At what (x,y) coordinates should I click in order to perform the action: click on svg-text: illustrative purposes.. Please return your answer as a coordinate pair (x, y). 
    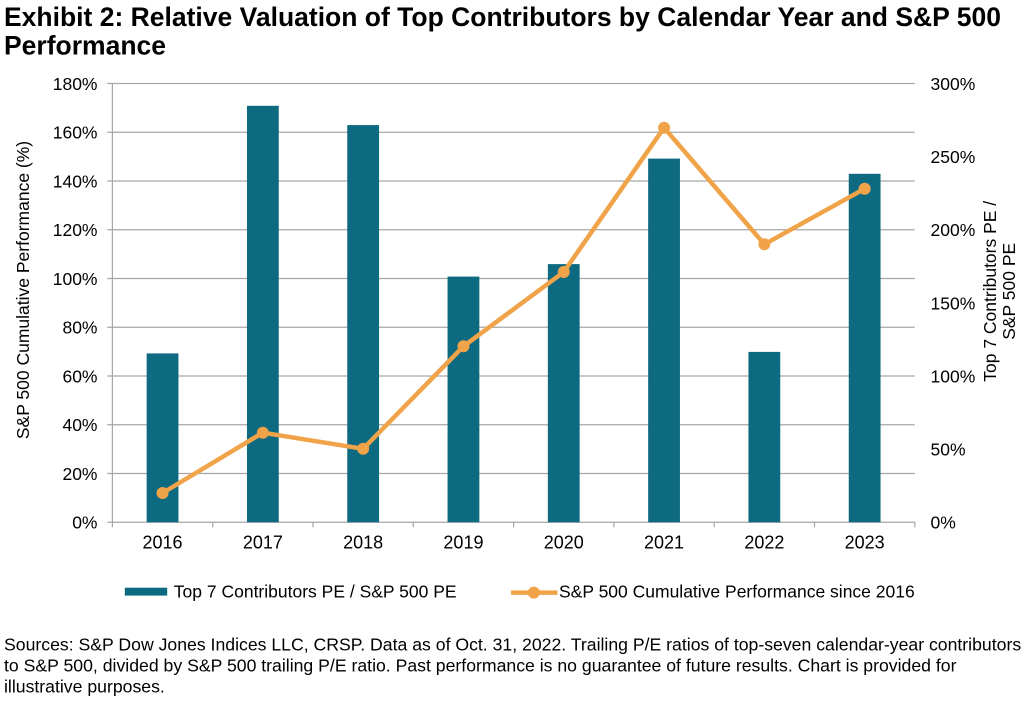
    Looking at the image, I should click on (84, 687).